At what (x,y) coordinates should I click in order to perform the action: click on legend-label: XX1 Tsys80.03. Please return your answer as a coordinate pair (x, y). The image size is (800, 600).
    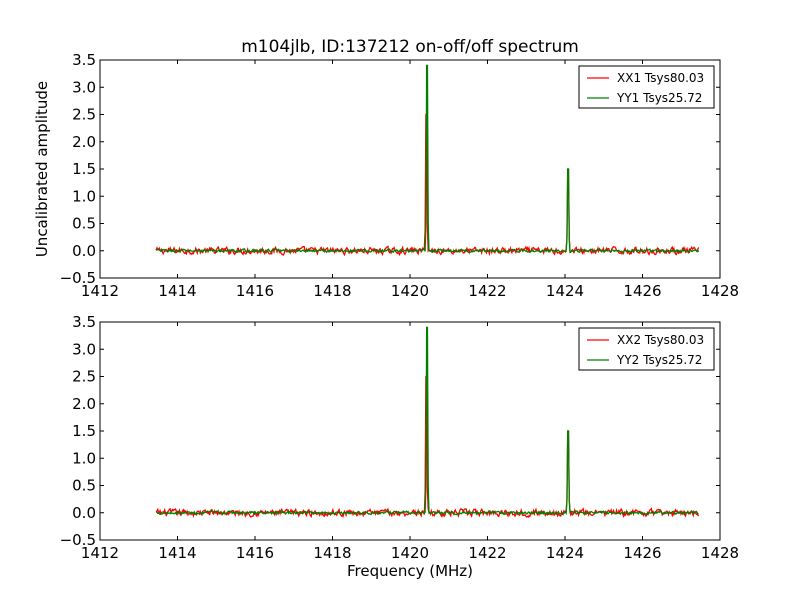
    Looking at the image, I should click on (660, 78).